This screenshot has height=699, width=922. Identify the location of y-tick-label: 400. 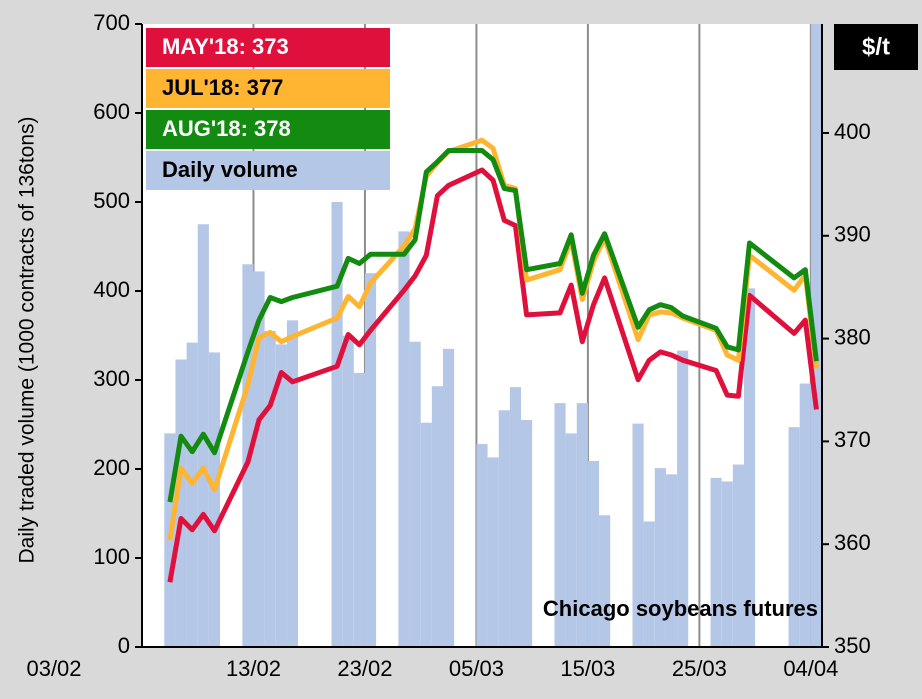
(111, 289).